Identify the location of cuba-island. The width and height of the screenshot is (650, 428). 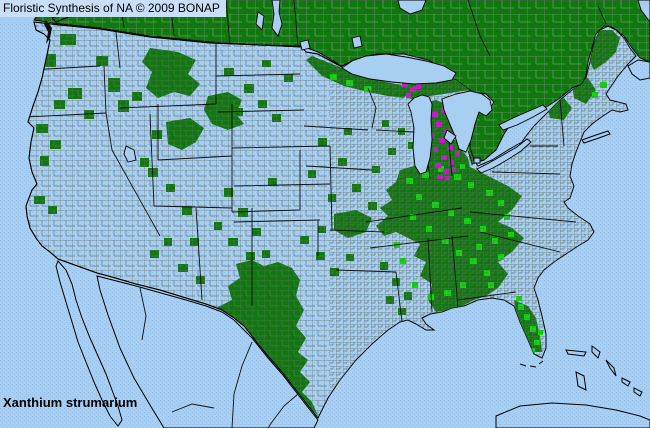
(572, 415).